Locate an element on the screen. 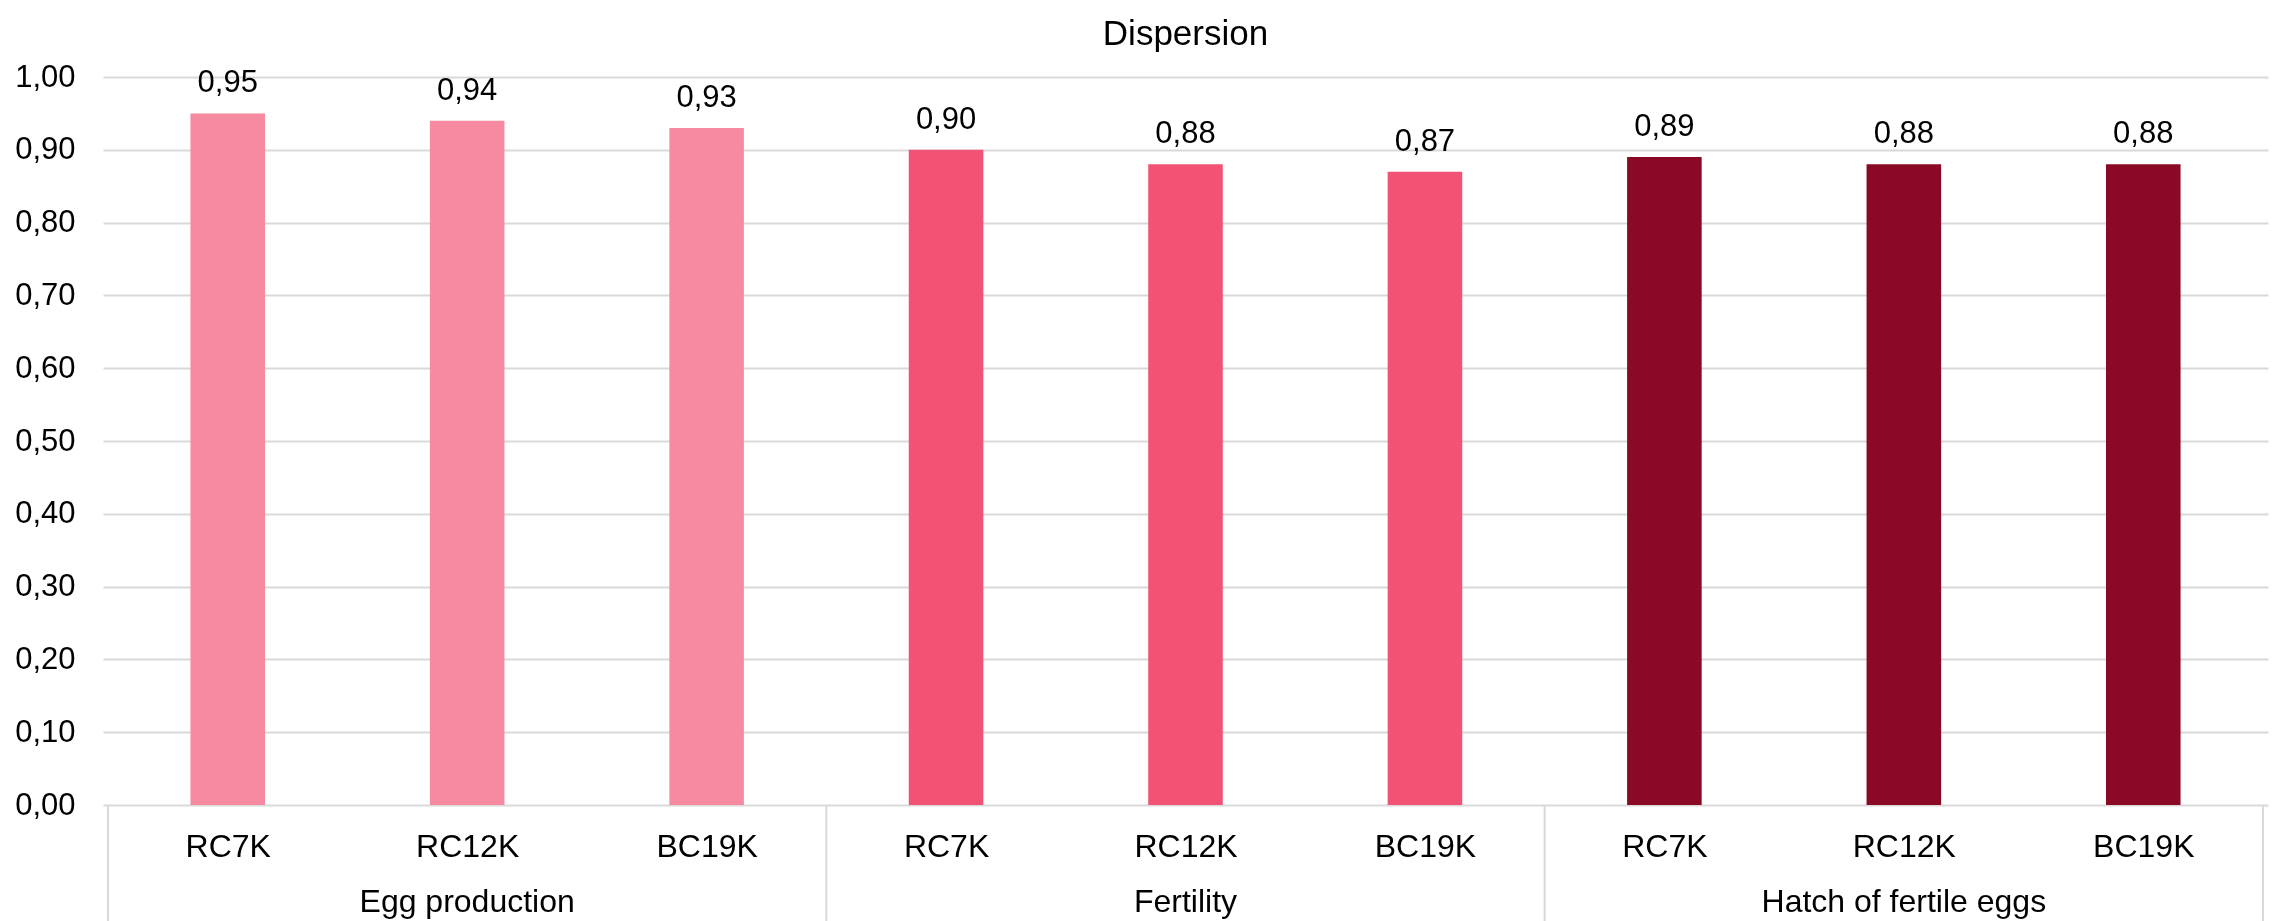 The height and width of the screenshot is (921, 2275). y-tick-label: 0,00 is located at coordinates (45, 804).